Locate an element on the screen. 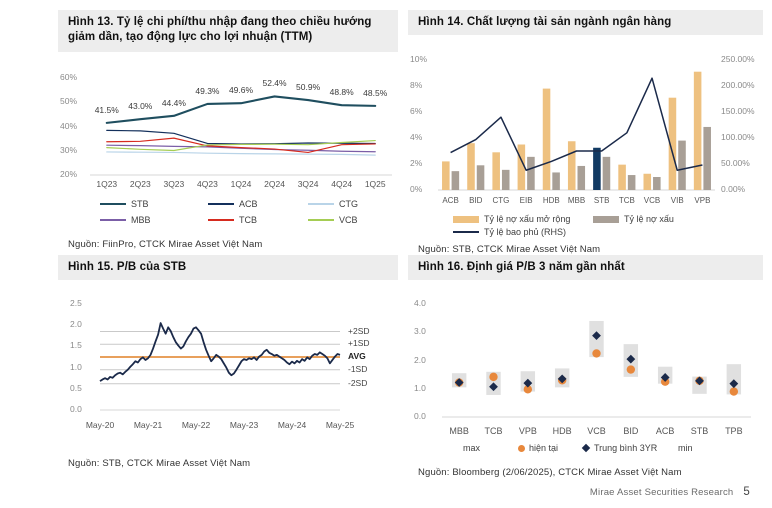 Image resolution: width=772 pixels, height=508 pixels. figure-14-source: Nguồn: STB, CTCK Mirae Asset Việt Nam is located at coordinates (509, 249).